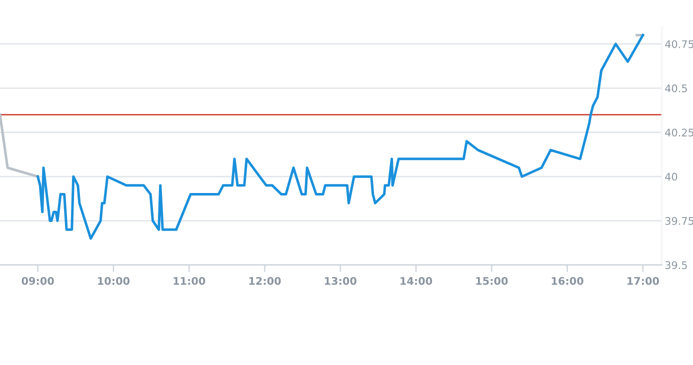 The height and width of the screenshot is (365, 693). Describe the element at coordinates (676, 265) in the screenshot. I see `y-tick-label: 39.5` at that location.